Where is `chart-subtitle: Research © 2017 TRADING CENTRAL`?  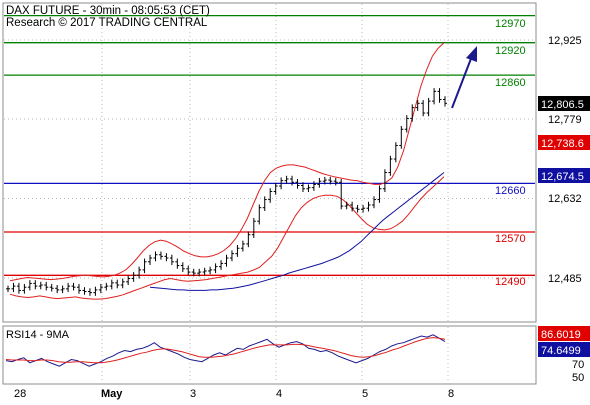
chart-subtitle: Research © 2017 TRADING CENTRAL is located at coordinates (107, 23).